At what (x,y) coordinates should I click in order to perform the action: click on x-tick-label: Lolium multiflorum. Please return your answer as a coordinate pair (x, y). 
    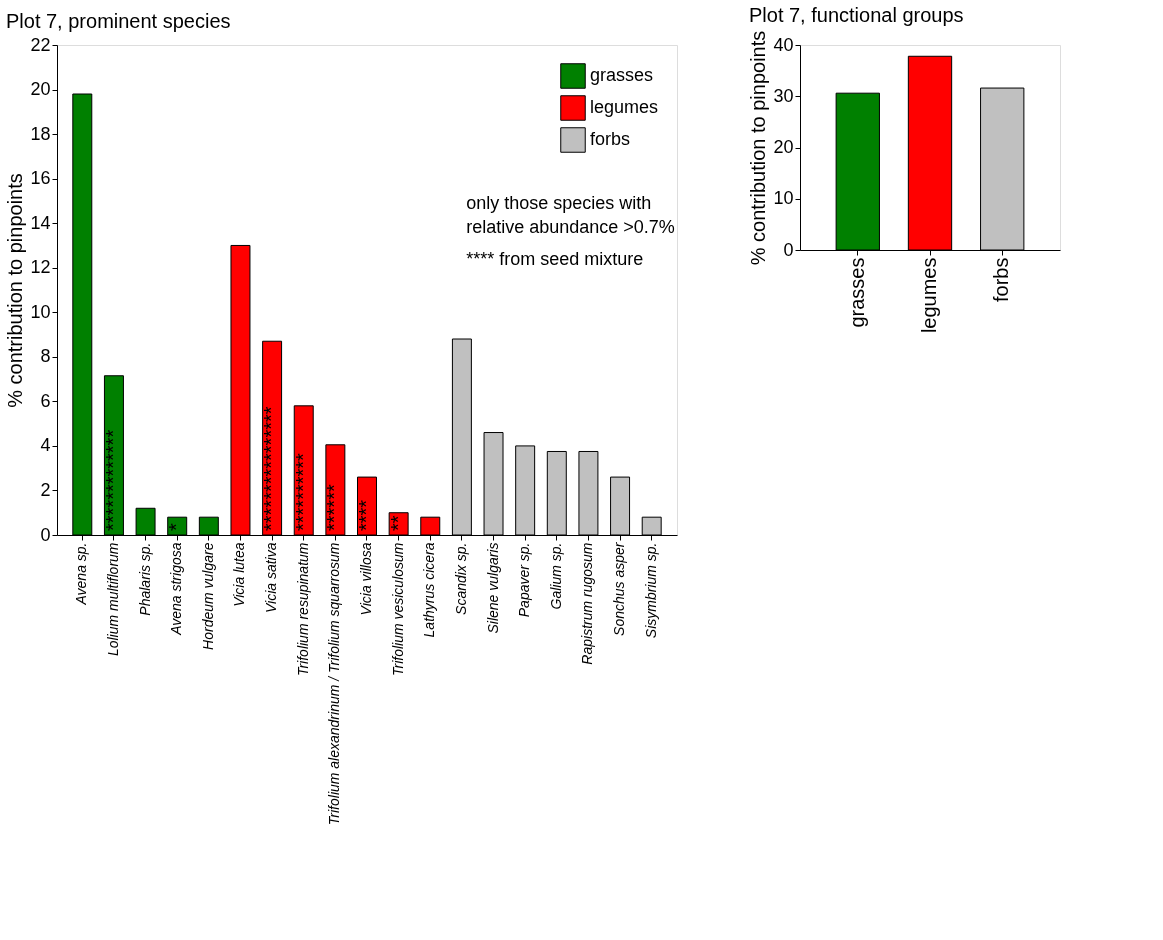
    Looking at the image, I should click on (112, 599).